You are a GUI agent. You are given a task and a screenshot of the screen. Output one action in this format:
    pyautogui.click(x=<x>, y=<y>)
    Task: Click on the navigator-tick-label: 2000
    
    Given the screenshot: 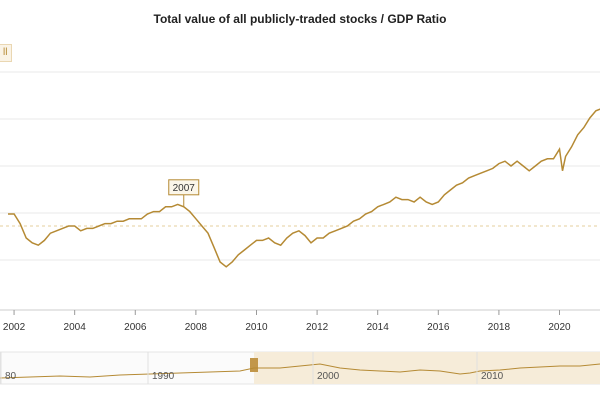 What is the action you would take?
    pyautogui.click(x=328, y=376)
    